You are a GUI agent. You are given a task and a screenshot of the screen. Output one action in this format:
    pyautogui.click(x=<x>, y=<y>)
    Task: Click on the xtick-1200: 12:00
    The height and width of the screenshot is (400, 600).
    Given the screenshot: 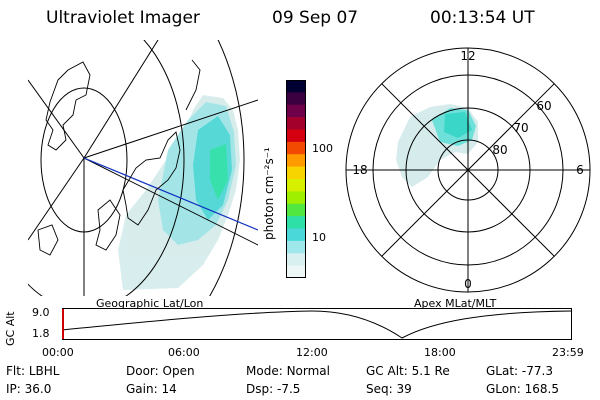 What is the action you would take?
    pyautogui.click(x=312, y=352)
    